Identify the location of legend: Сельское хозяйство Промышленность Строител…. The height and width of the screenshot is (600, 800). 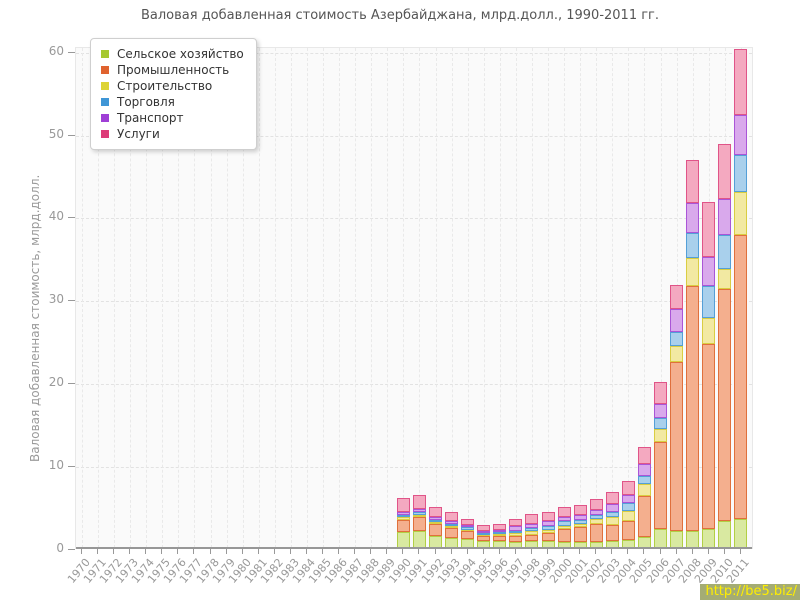
(173, 94).